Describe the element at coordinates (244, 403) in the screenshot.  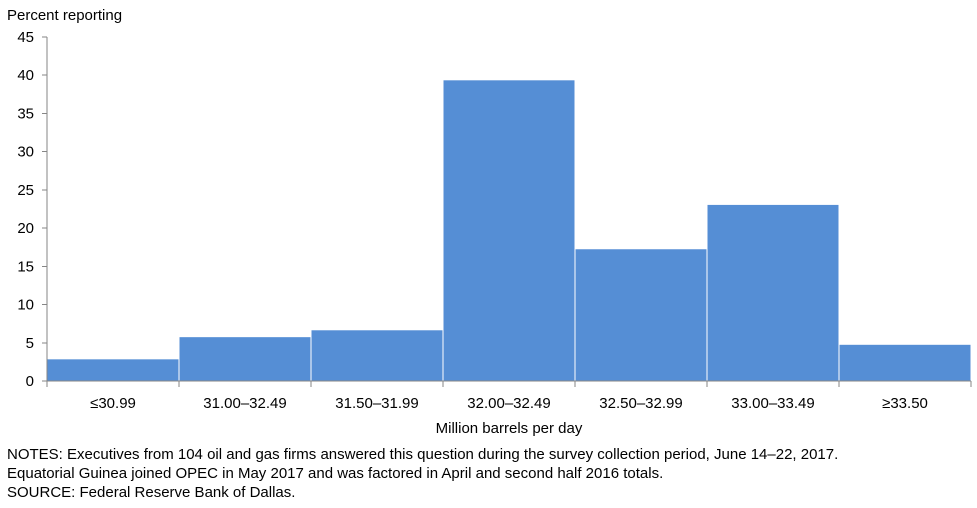
I see `x-tick-label: 31.00–32.49` at that location.